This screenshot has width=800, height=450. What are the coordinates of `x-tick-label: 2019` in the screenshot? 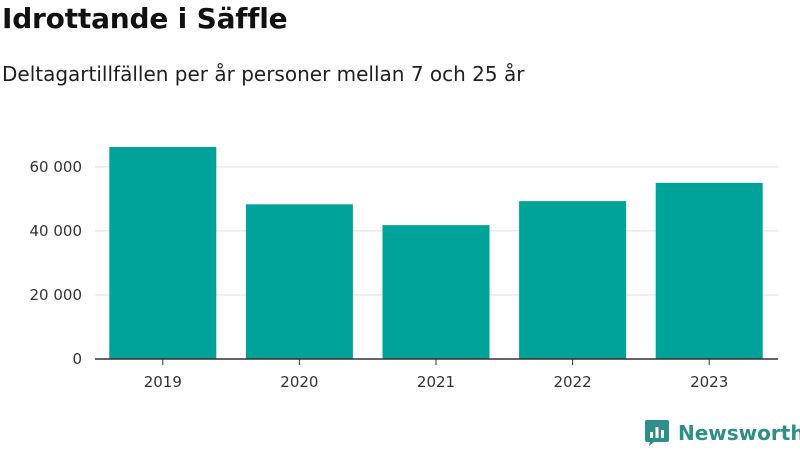 It's located at (163, 382).